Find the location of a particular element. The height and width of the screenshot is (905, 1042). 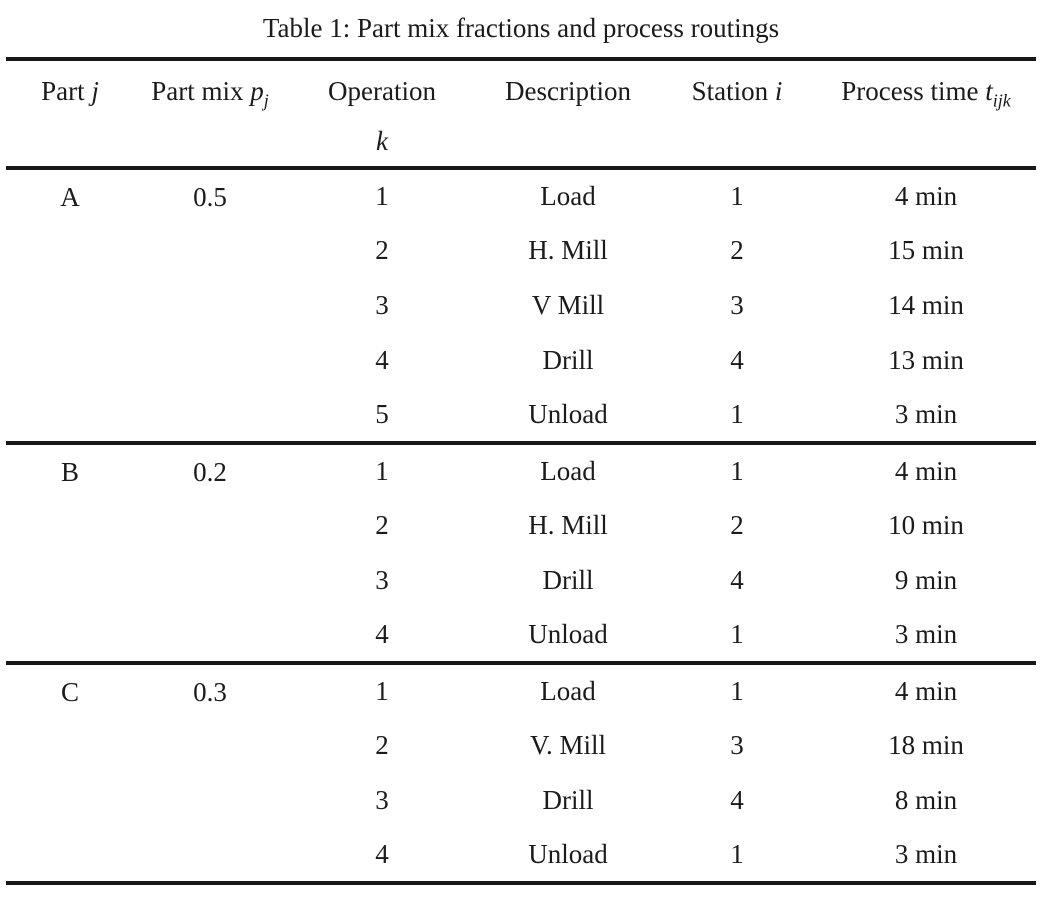

header-label: Station is located at coordinates (730, 91).